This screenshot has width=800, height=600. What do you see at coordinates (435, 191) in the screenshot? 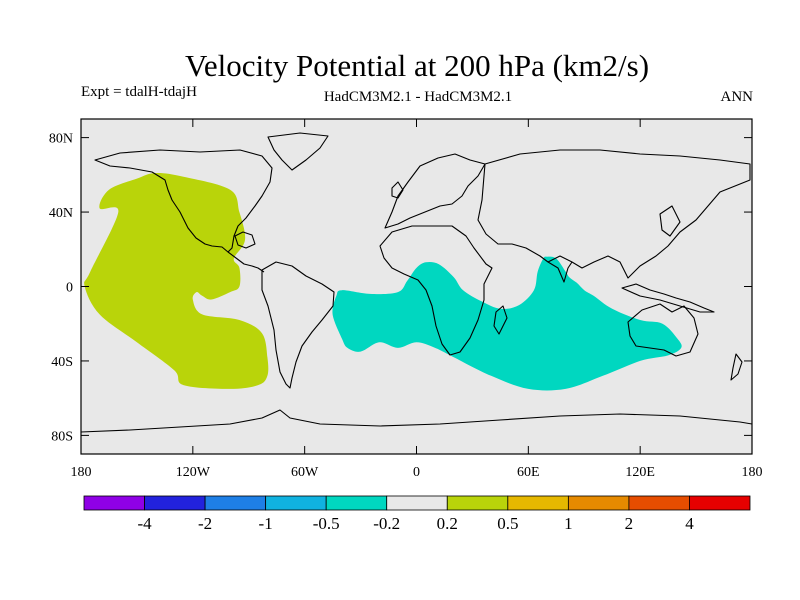
I see `coast-europe` at bounding box center [435, 191].